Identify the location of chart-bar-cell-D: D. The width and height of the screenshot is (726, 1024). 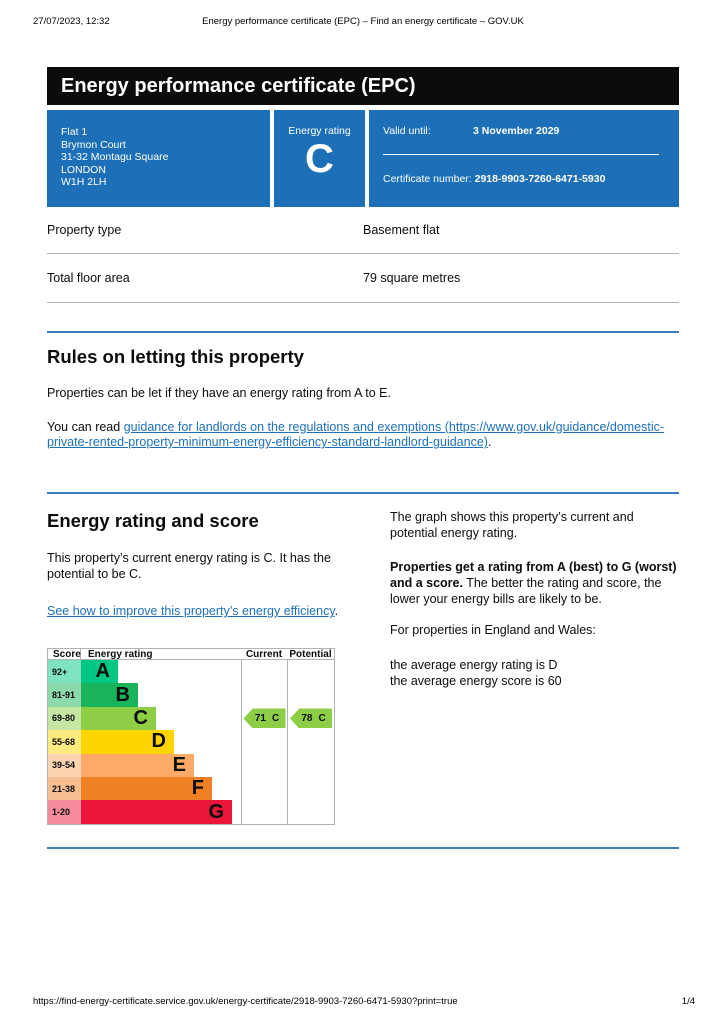
(161, 742).